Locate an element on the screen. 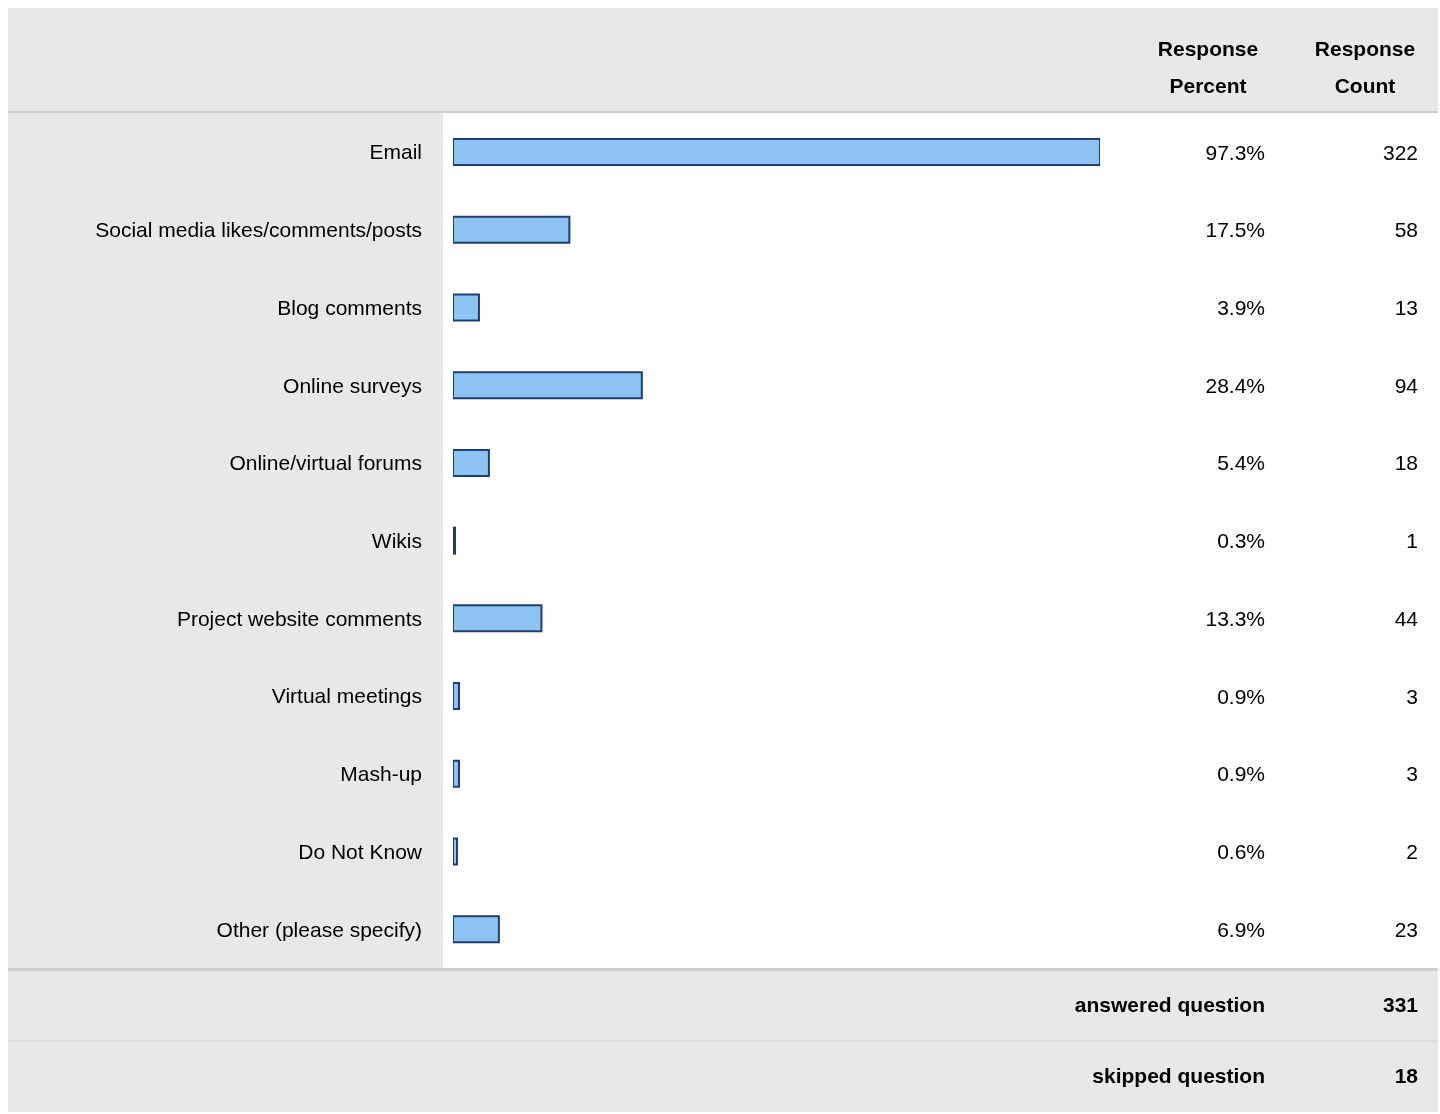  text: Response Percent is located at coordinates (1208, 67).